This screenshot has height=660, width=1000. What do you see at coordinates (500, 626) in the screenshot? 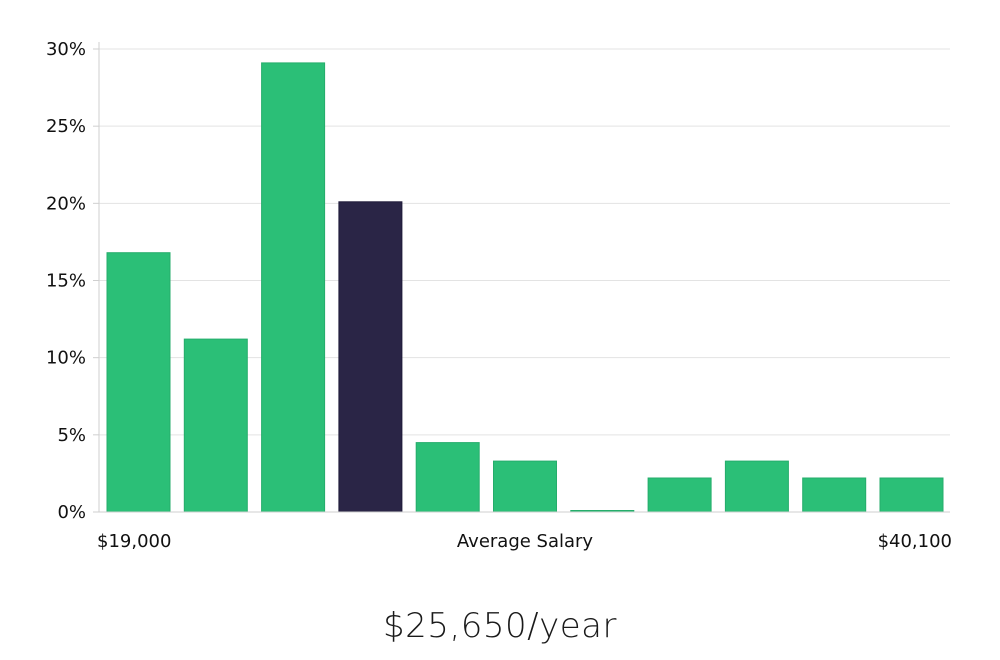
I see `average-salary-headline: $25,650/year` at bounding box center [500, 626].